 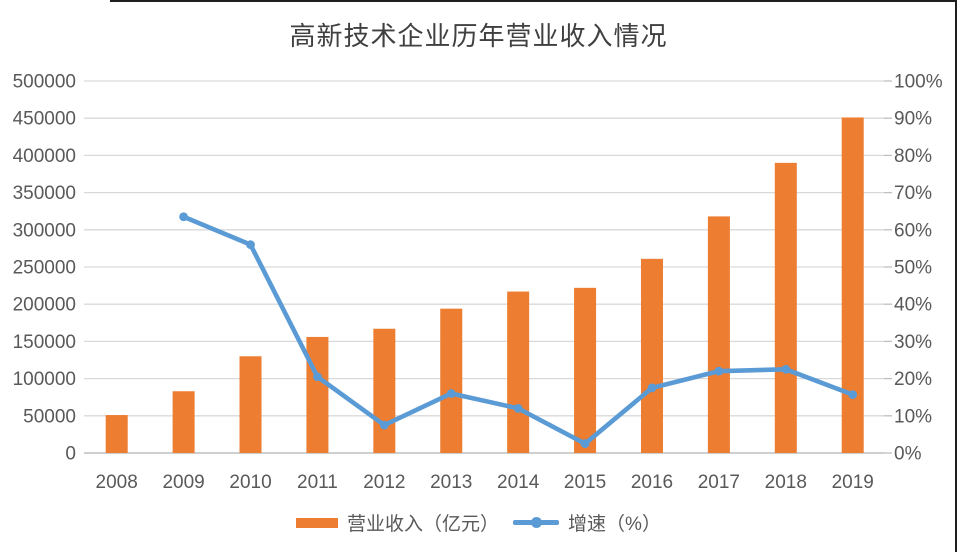 I want to click on x-axis-category-label: 2019, so click(x=853, y=482).